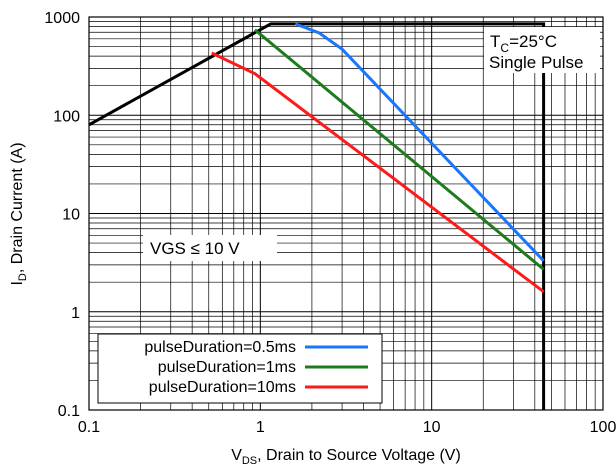 This screenshot has width=616, height=468. Describe the element at coordinates (89, 427) in the screenshot. I see `x-tick-label: 0.1` at that location.